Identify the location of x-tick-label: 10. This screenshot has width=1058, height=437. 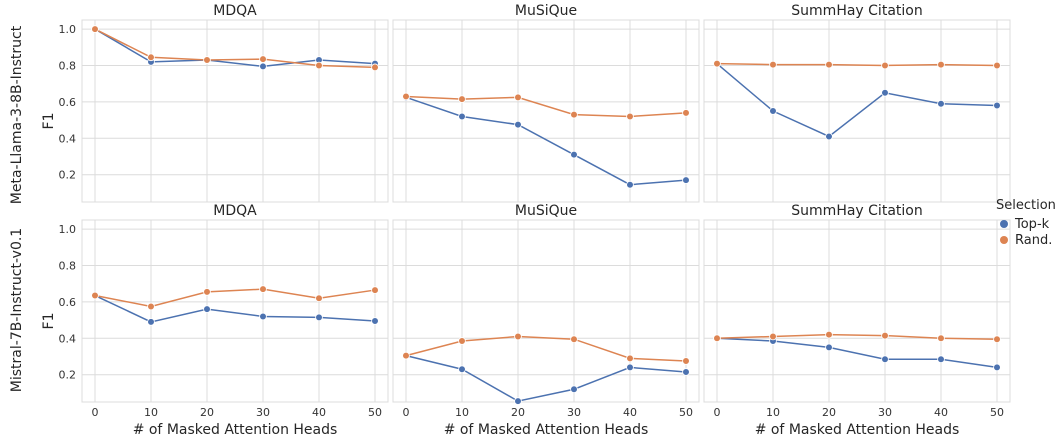
(462, 412).